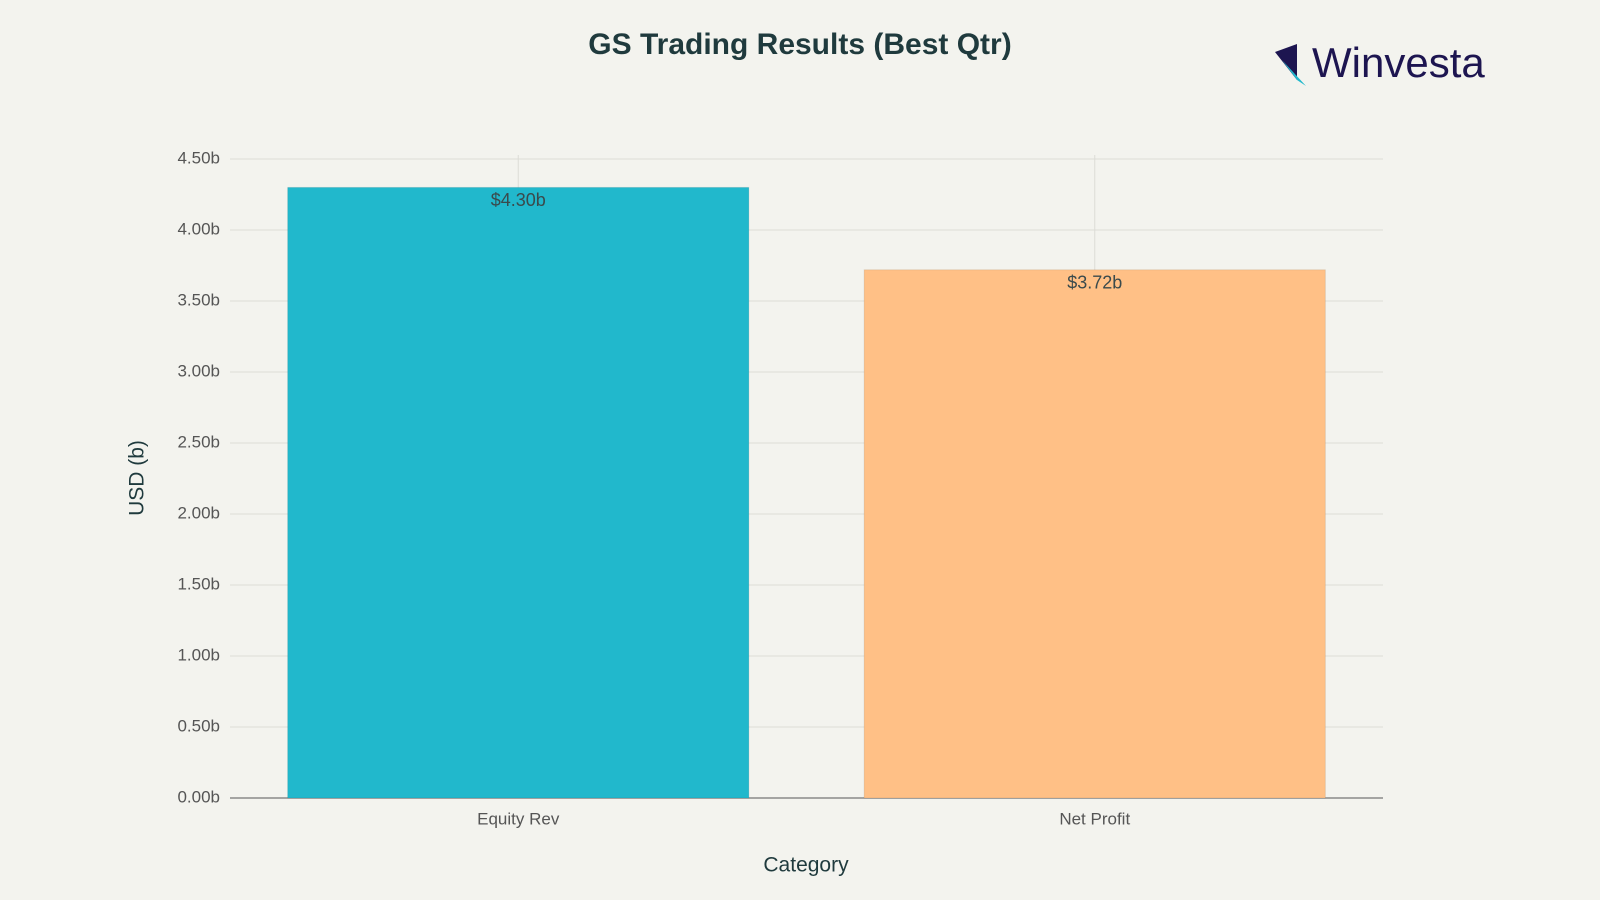 The width and height of the screenshot is (1600, 900). Describe the element at coordinates (1094, 818) in the screenshot. I see `x-tick-label: Net Profit` at that location.